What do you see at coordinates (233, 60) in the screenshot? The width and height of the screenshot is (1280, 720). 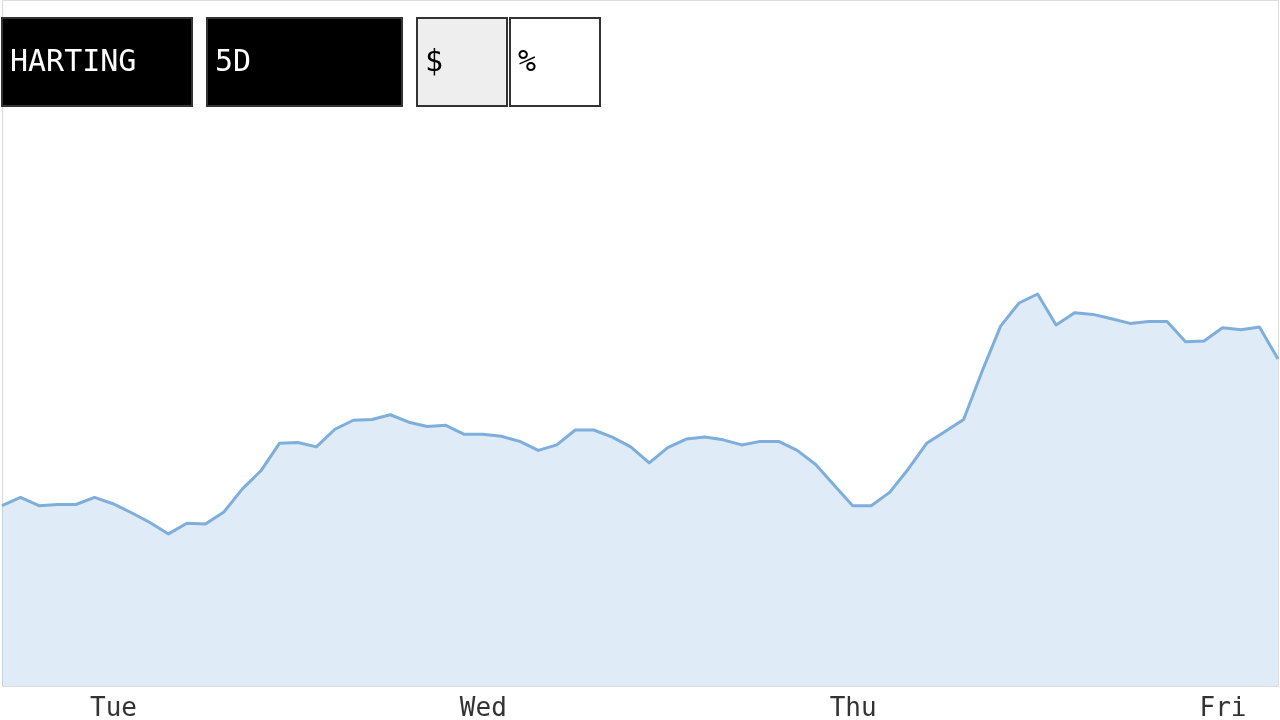 I see `text: 5D` at bounding box center [233, 60].